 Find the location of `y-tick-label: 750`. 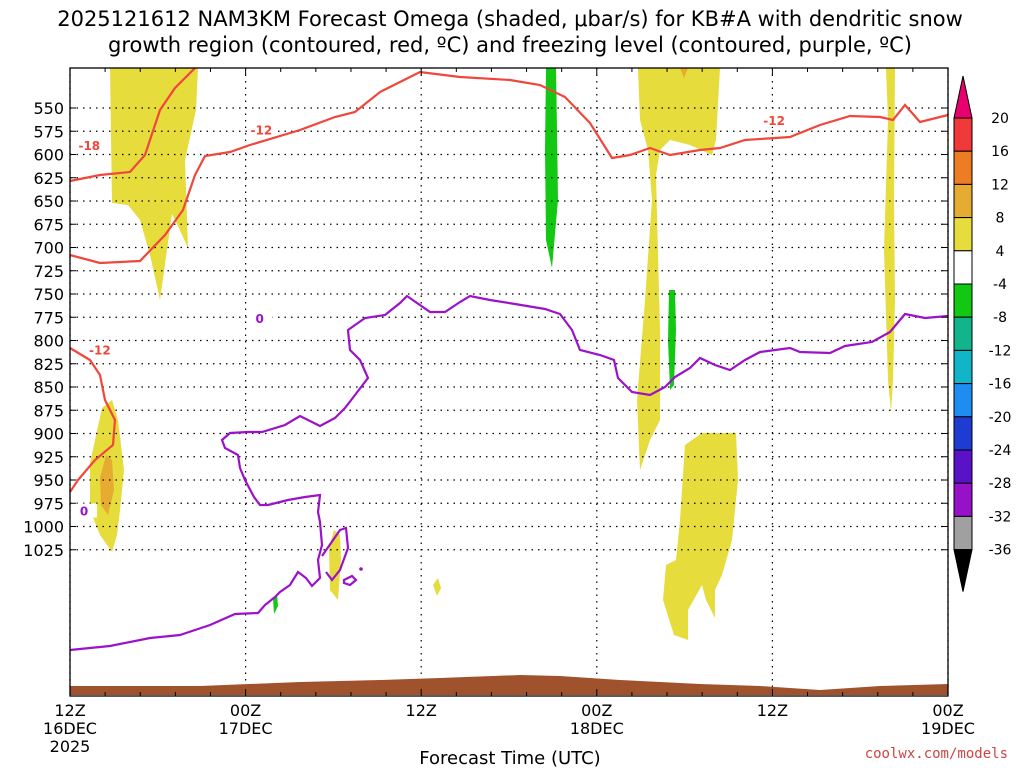

y-tick-label: 750 is located at coordinates (48, 294).